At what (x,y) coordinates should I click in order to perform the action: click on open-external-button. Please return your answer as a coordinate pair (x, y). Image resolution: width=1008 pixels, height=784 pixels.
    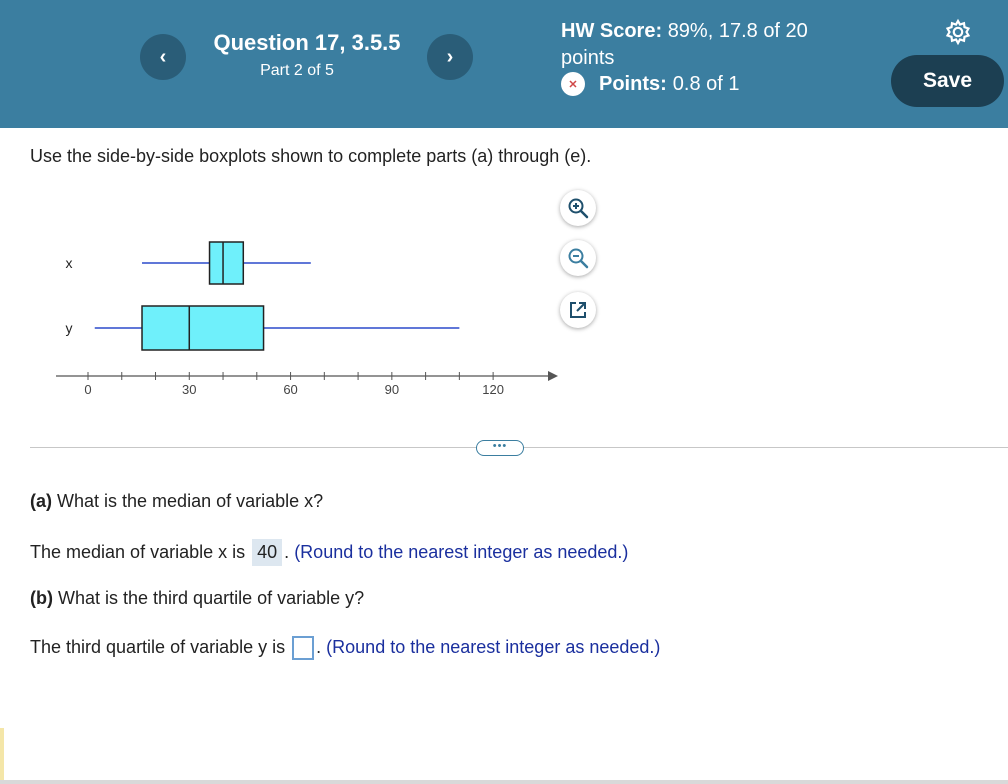
    Looking at the image, I should click on (578, 310).